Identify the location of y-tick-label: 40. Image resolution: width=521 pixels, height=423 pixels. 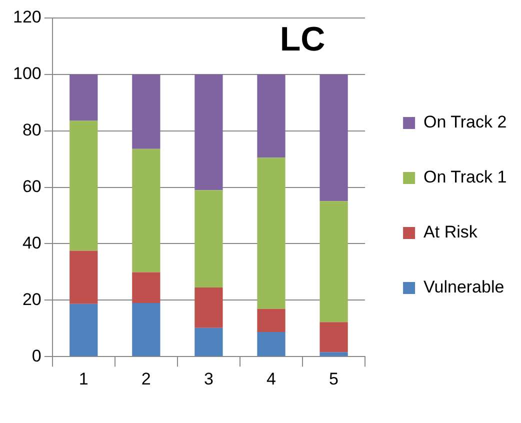
(32, 242).